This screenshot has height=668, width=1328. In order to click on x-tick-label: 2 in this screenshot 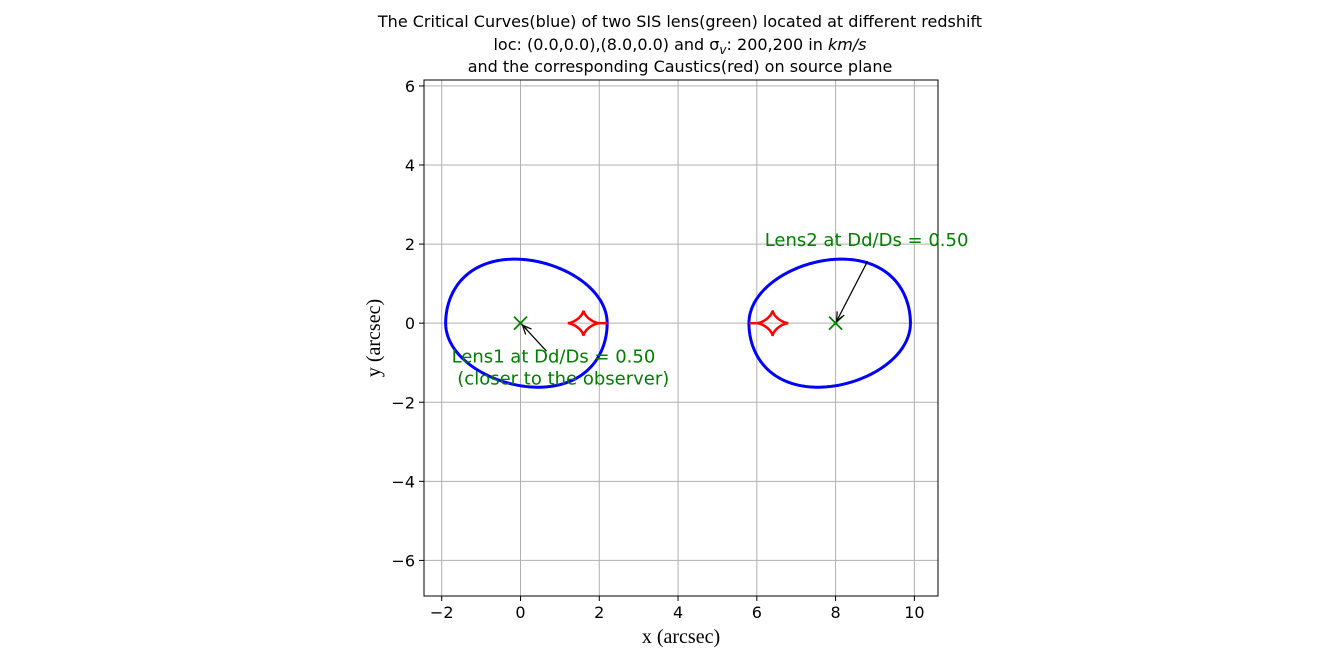, I will do `click(599, 612)`.